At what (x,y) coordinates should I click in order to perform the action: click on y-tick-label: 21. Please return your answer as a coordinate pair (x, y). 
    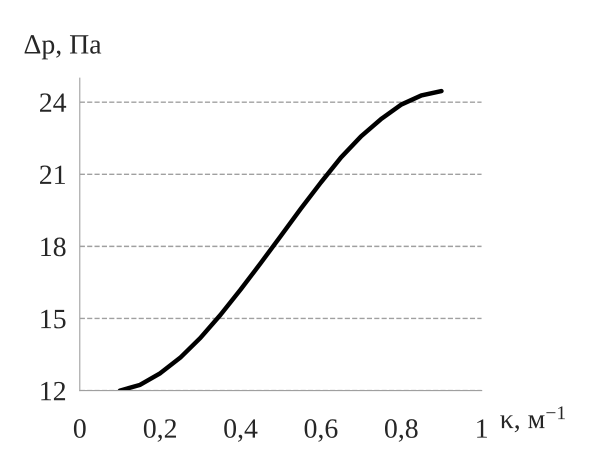
    Looking at the image, I should click on (52, 175).